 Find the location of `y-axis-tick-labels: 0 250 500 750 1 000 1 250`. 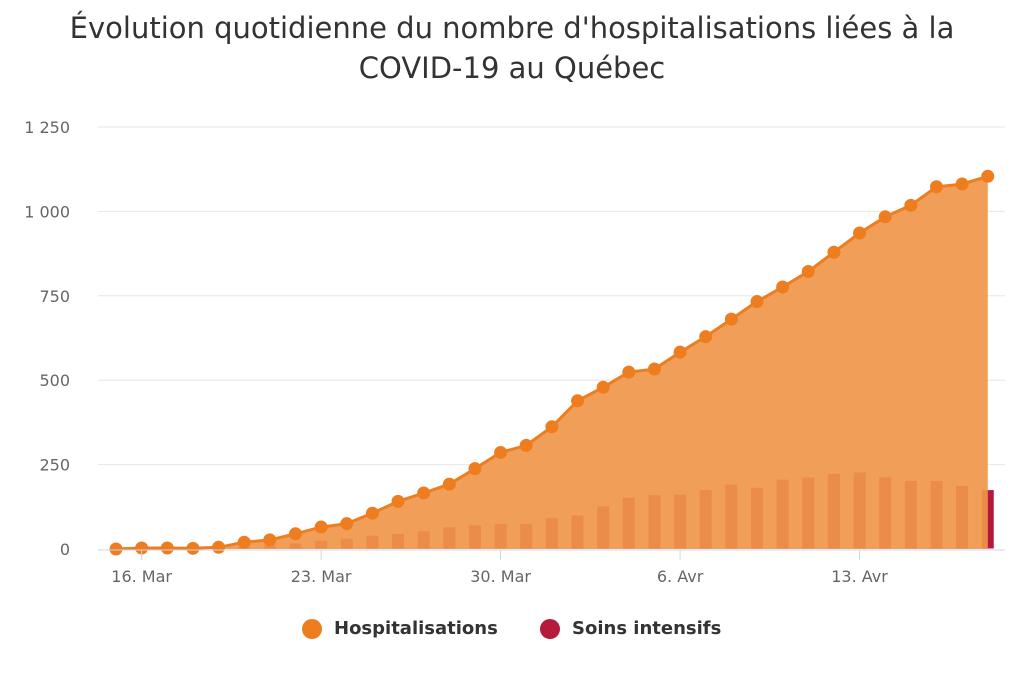

y-axis-tick-labels: 0 250 500 750 1 000 1 250 is located at coordinates (47, 338).